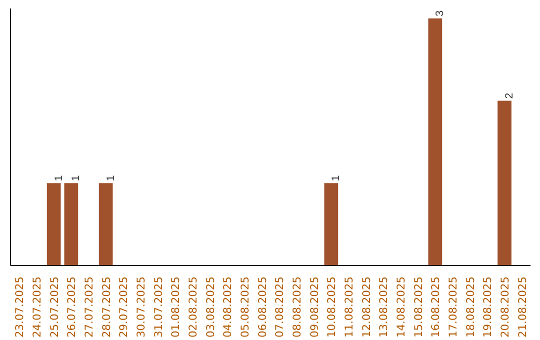  Describe the element at coordinates (193, 307) in the screenshot. I see `x-tick-label: 02.08.2025` at that location.